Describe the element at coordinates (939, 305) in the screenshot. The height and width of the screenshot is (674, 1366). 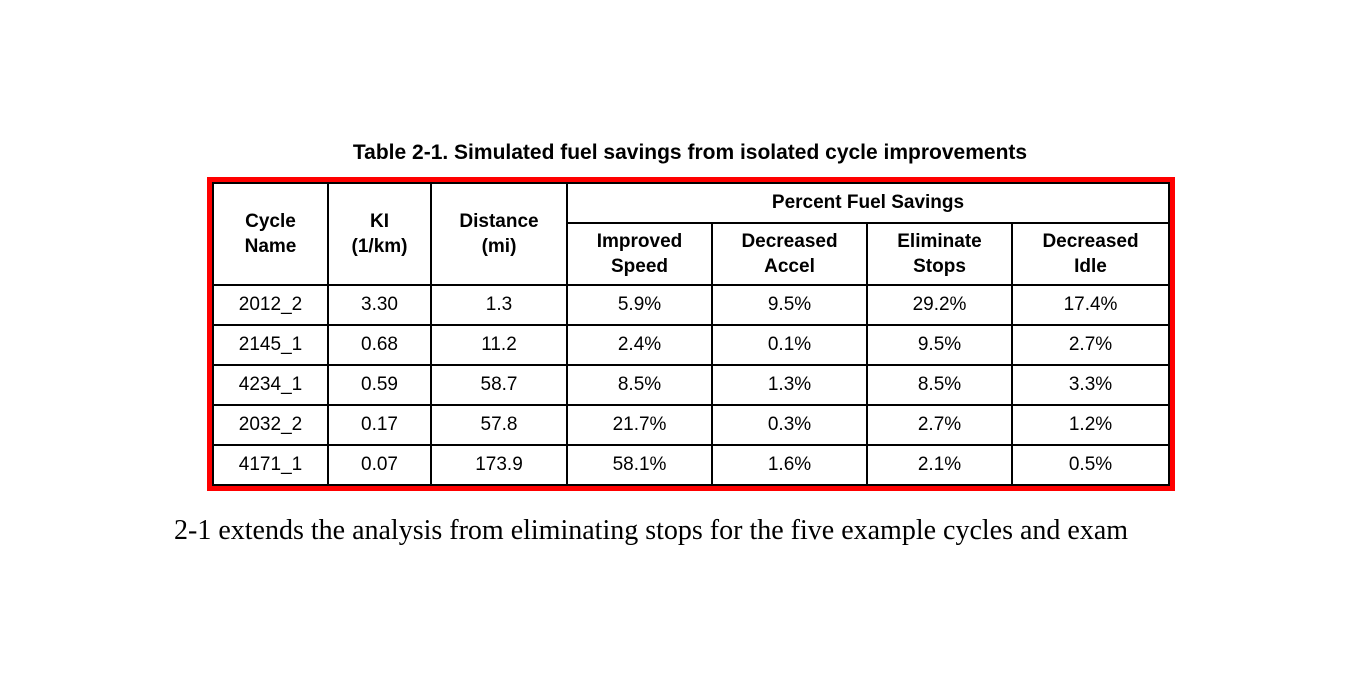
I see `cell-eliminate-stops: 29.2%` at that location.